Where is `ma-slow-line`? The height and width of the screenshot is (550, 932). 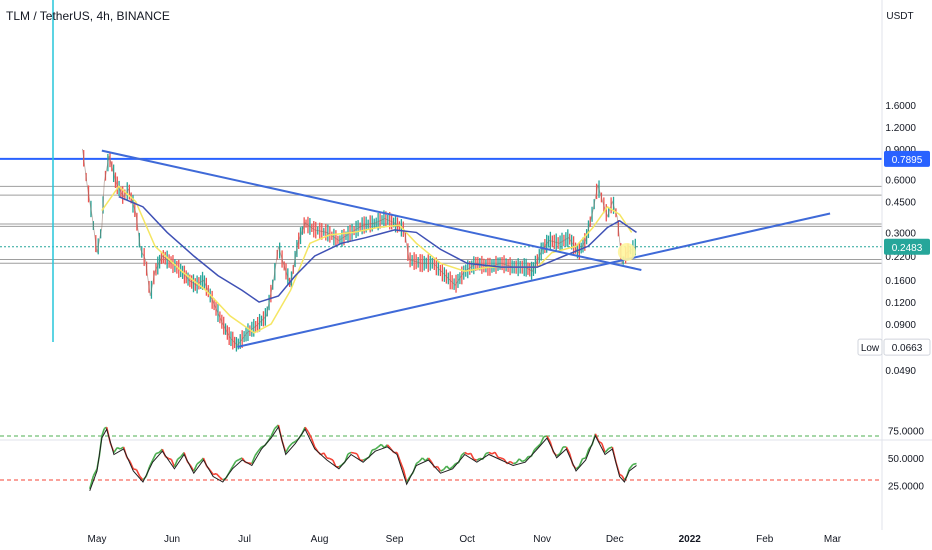 ma-slow-line is located at coordinates (377, 249).